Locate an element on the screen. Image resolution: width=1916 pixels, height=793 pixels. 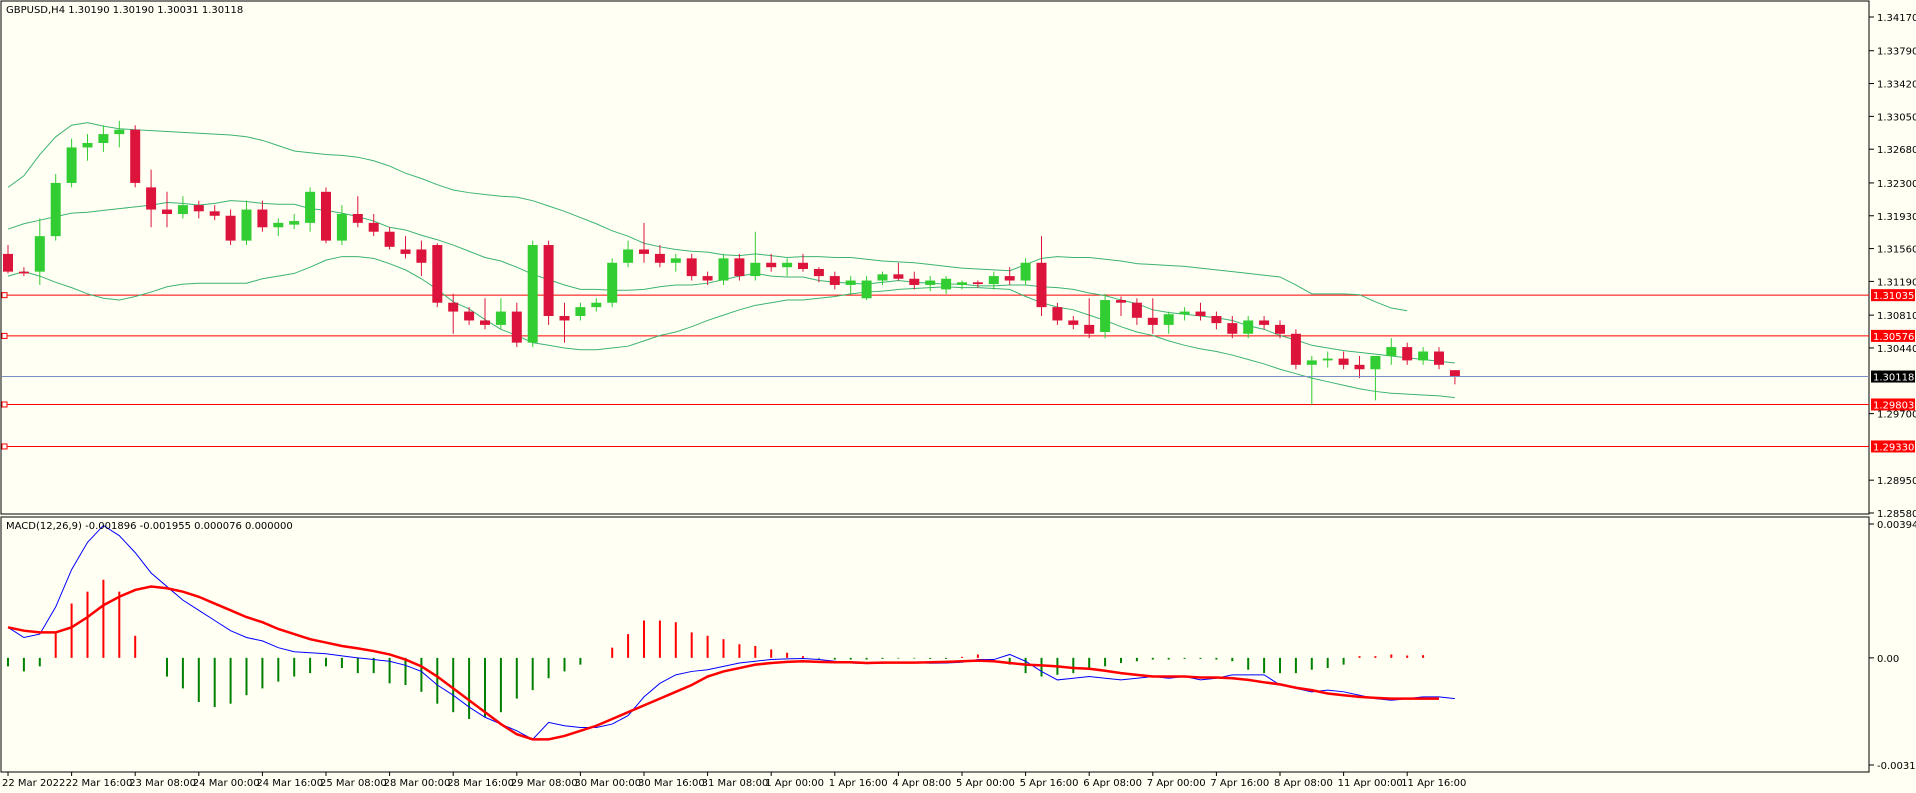
time-tick-label: 24 Mar 16:00 is located at coordinates (289, 783).